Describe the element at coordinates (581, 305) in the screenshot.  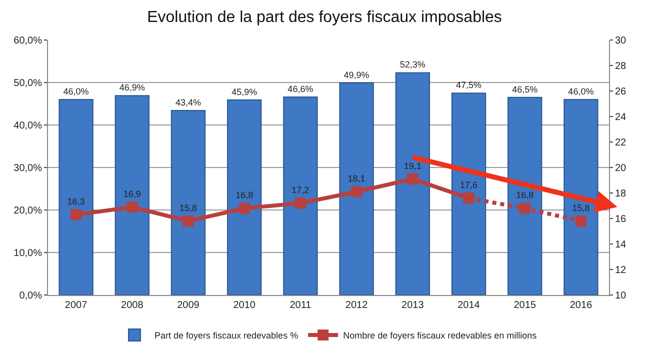
I see `x-tick-label: 2016` at that location.